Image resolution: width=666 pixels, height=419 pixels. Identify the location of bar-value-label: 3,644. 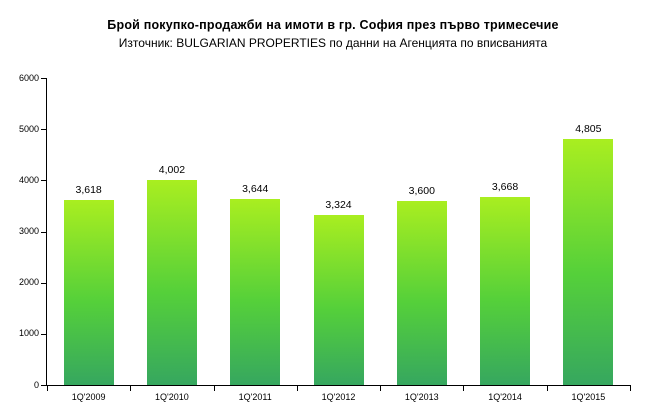
(255, 188).